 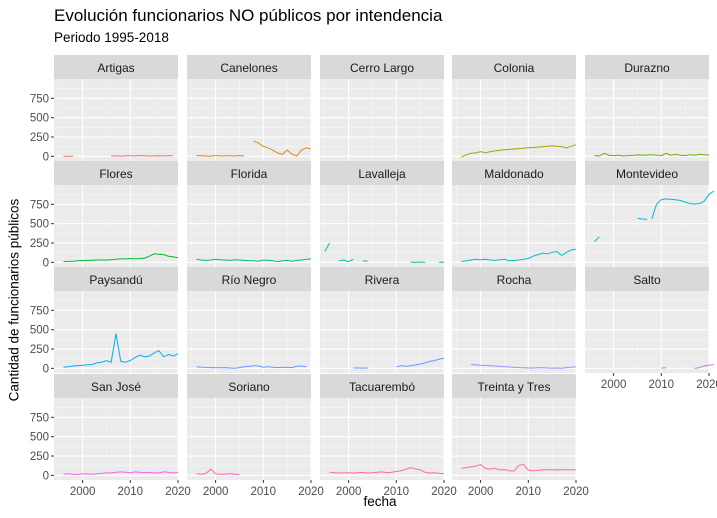 What do you see at coordinates (14, 300) in the screenshot?
I see `y-axis-label: Cantidad de funcionarios públicos` at bounding box center [14, 300].